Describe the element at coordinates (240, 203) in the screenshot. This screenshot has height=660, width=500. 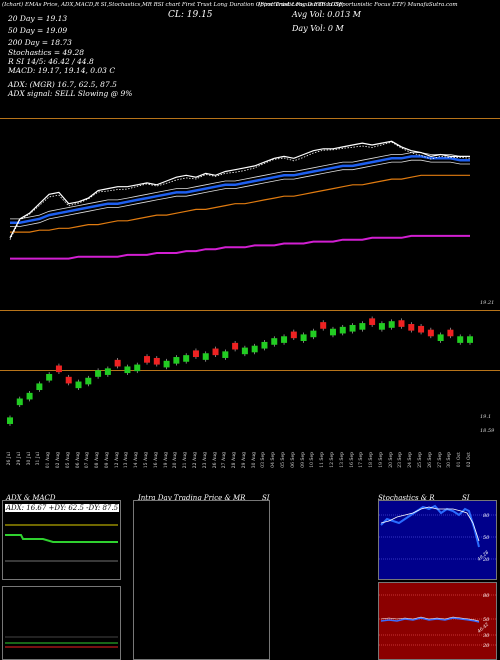
I see `ema50-line` at that location.